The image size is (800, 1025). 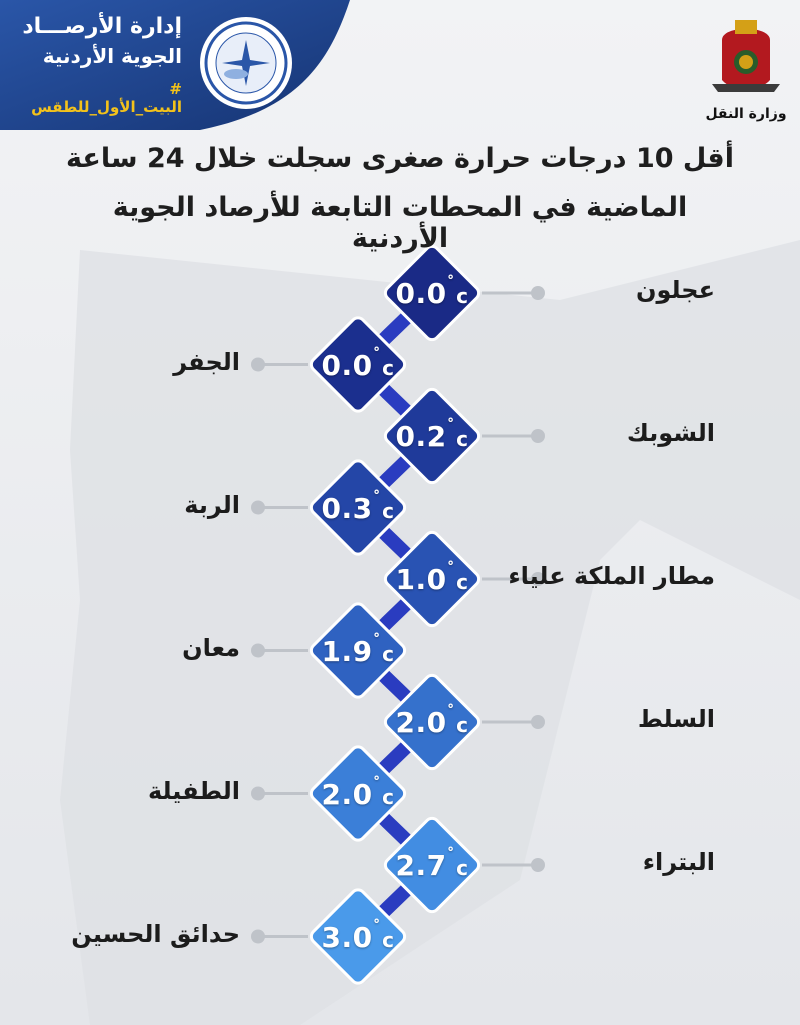 I want to click on temperature-value: 1.9˚c, so click(x=358, y=649).